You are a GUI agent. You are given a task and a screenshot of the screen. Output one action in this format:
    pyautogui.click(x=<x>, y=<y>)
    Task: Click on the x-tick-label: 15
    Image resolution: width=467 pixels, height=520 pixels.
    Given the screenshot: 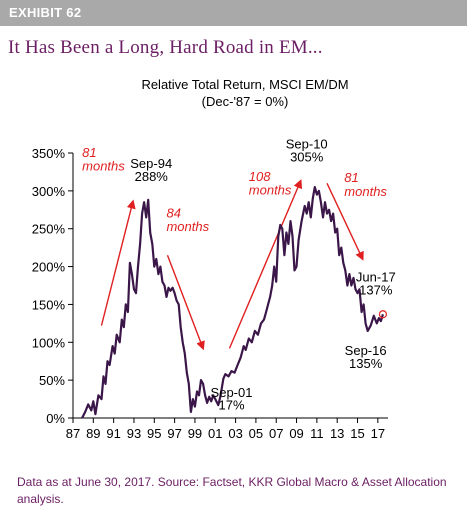 What is the action you would take?
    pyautogui.click(x=357, y=433)
    